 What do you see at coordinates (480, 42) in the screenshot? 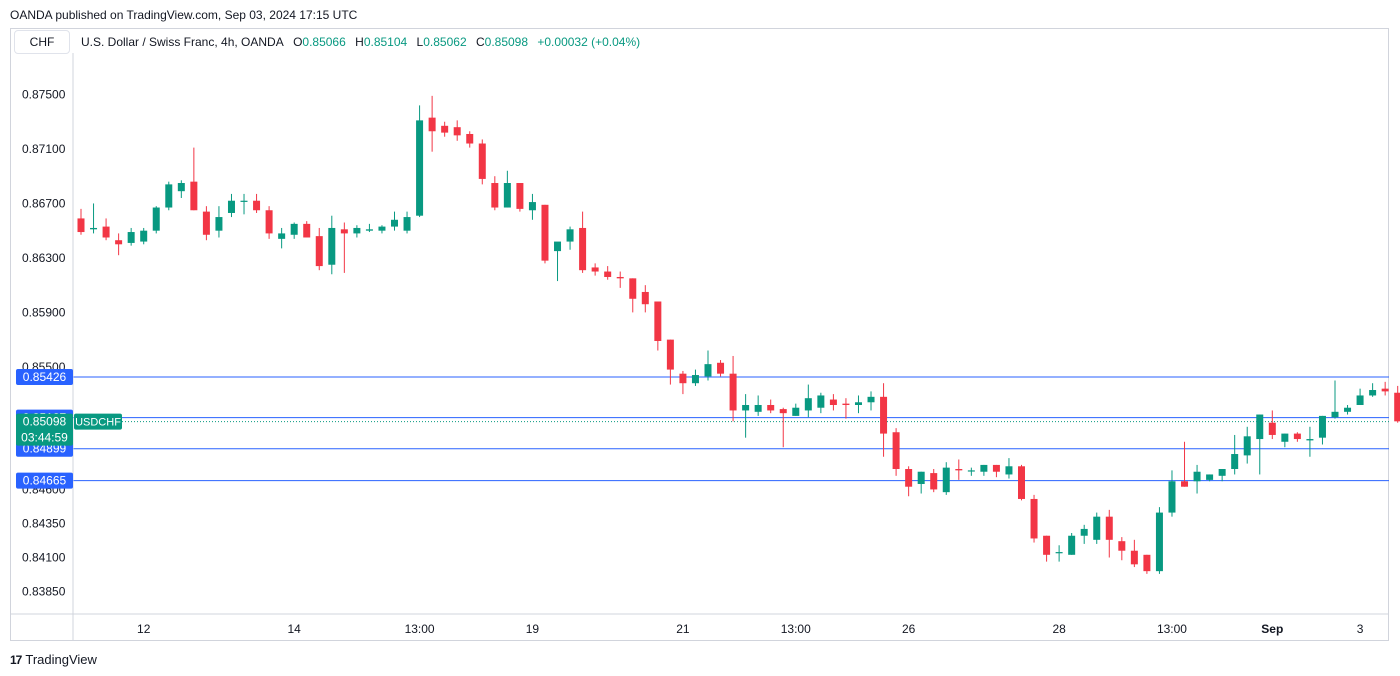
I see `legend-close-label: C` at bounding box center [480, 42].